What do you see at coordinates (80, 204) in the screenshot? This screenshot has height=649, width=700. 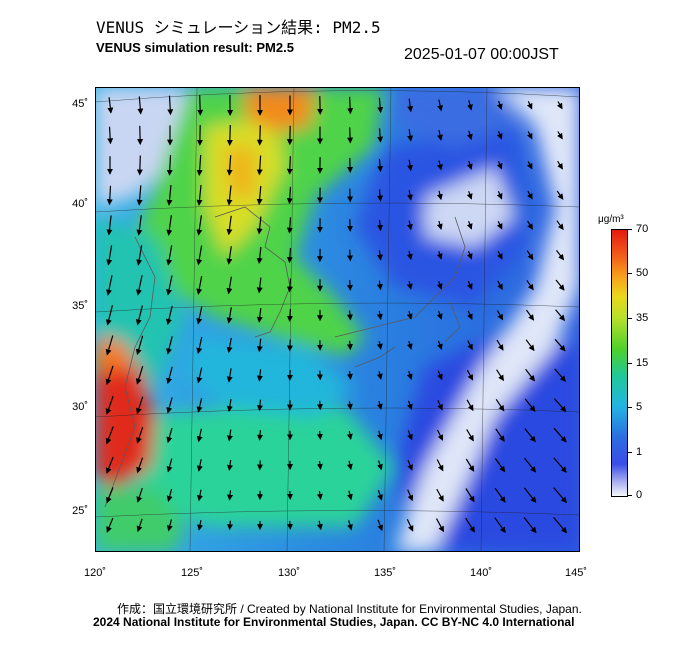 I see `lat-label-40: 40˚` at bounding box center [80, 204].